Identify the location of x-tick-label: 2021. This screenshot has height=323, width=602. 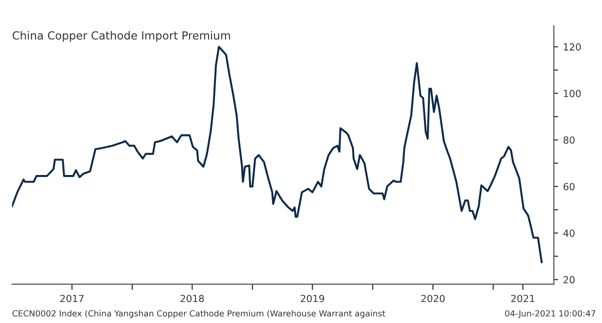
(522, 298).